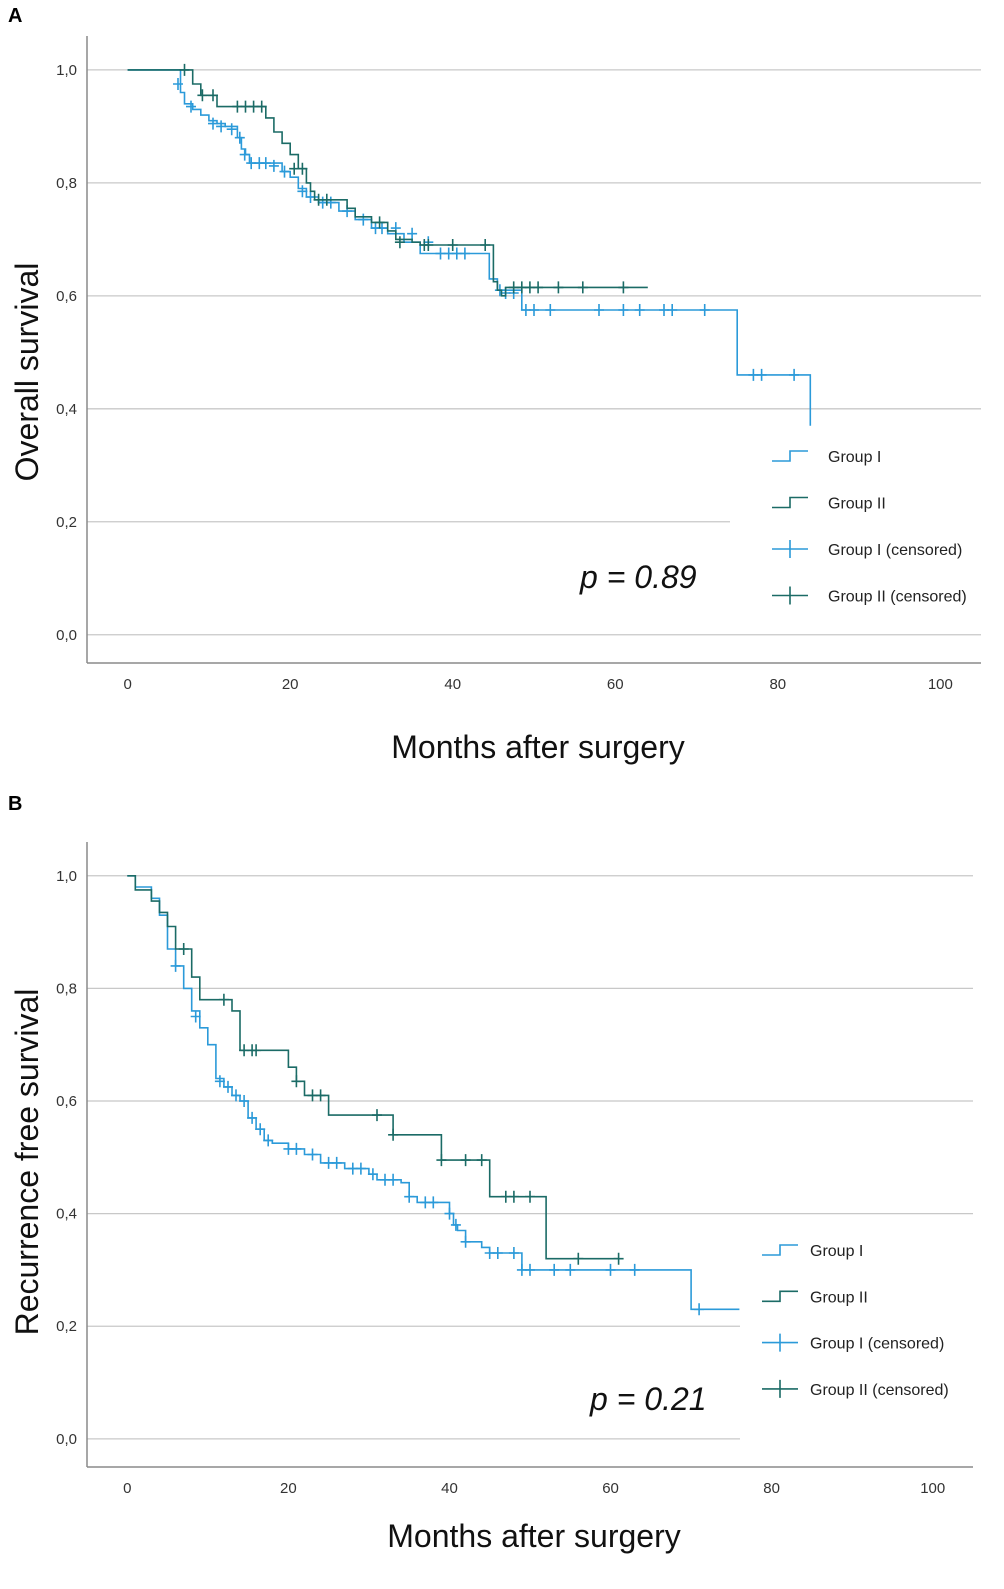  Describe the element at coordinates (27, 372) in the screenshot. I see `panel-a-y-axis-title: Overall survival` at that location.